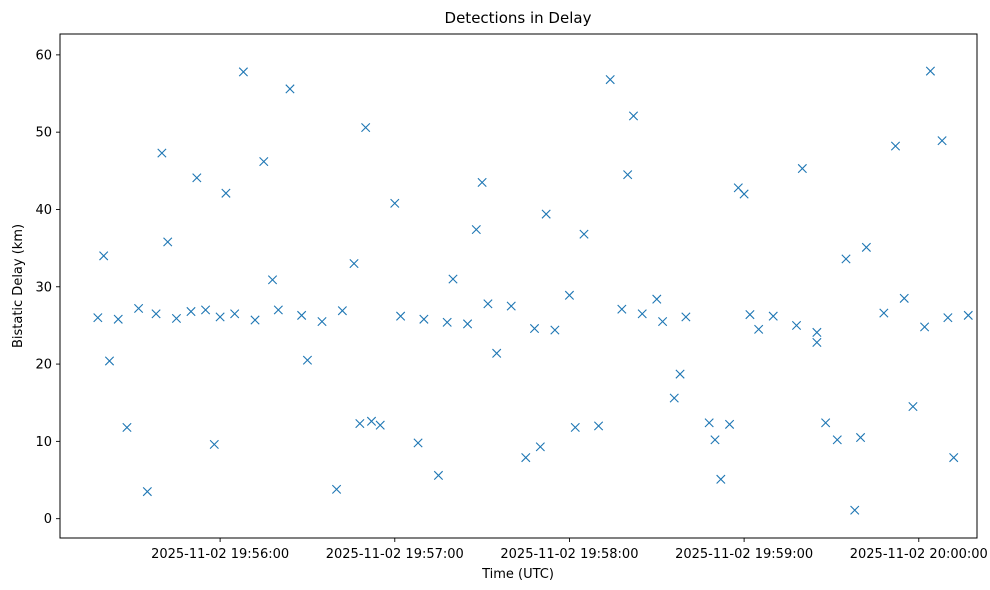 The image size is (990, 590). I want to click on x-tick-label: 2025-11-02 19:58:00, so click(569, 554).